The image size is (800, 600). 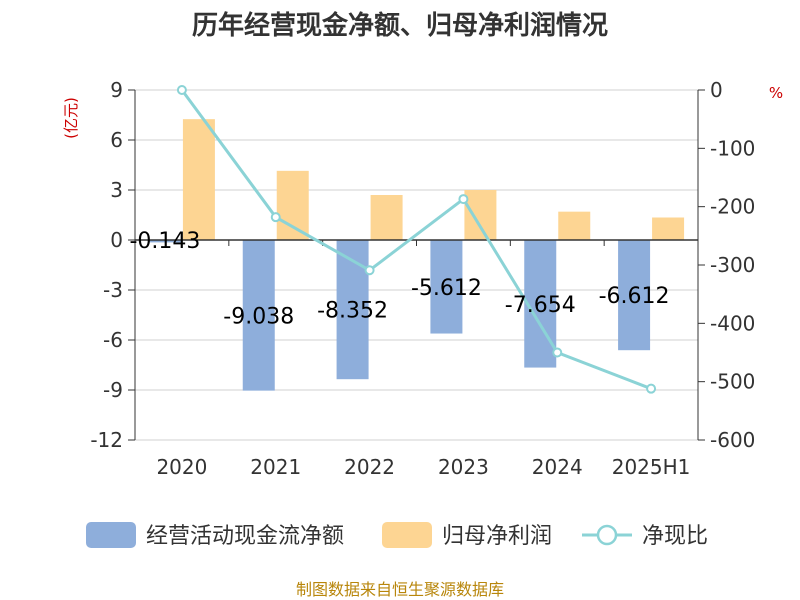 I want to click on left-tick-label: -9, so click(x=113, y=390).